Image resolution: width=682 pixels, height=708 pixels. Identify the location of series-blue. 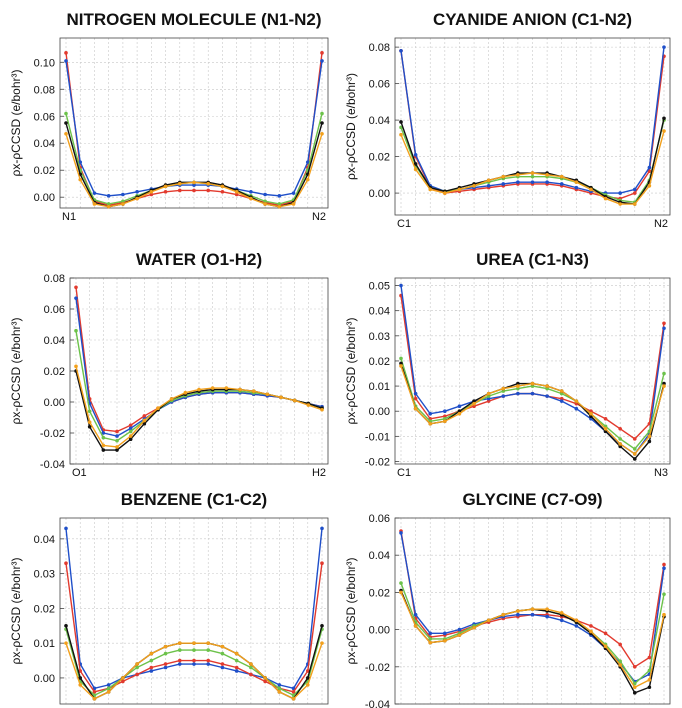
(532, 369).